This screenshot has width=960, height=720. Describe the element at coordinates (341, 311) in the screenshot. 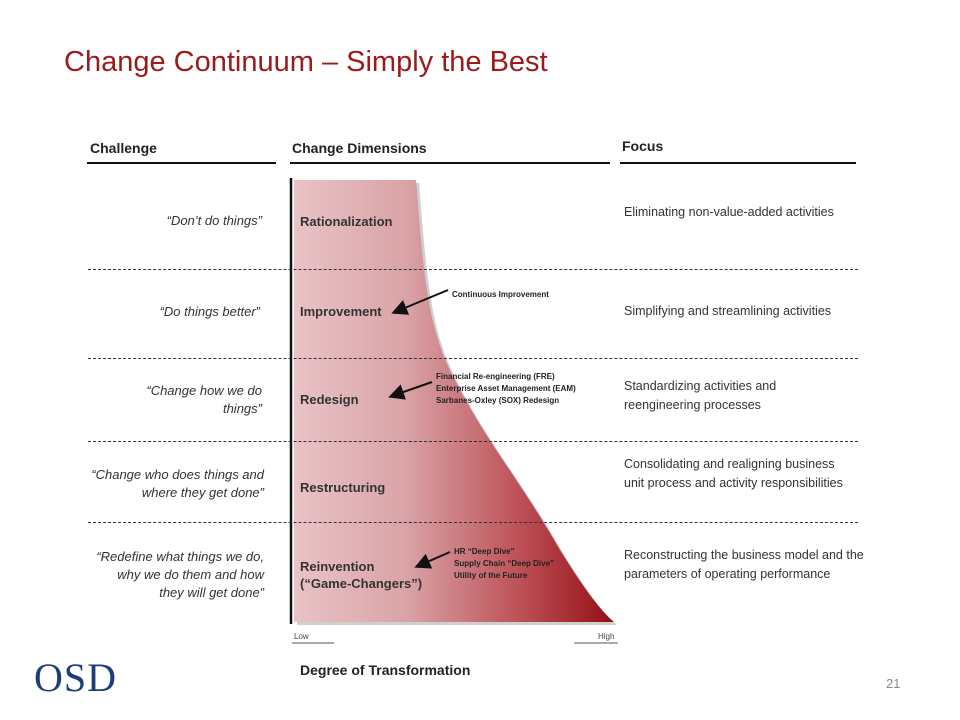

I see `dimension-label: Improvement` at that location.